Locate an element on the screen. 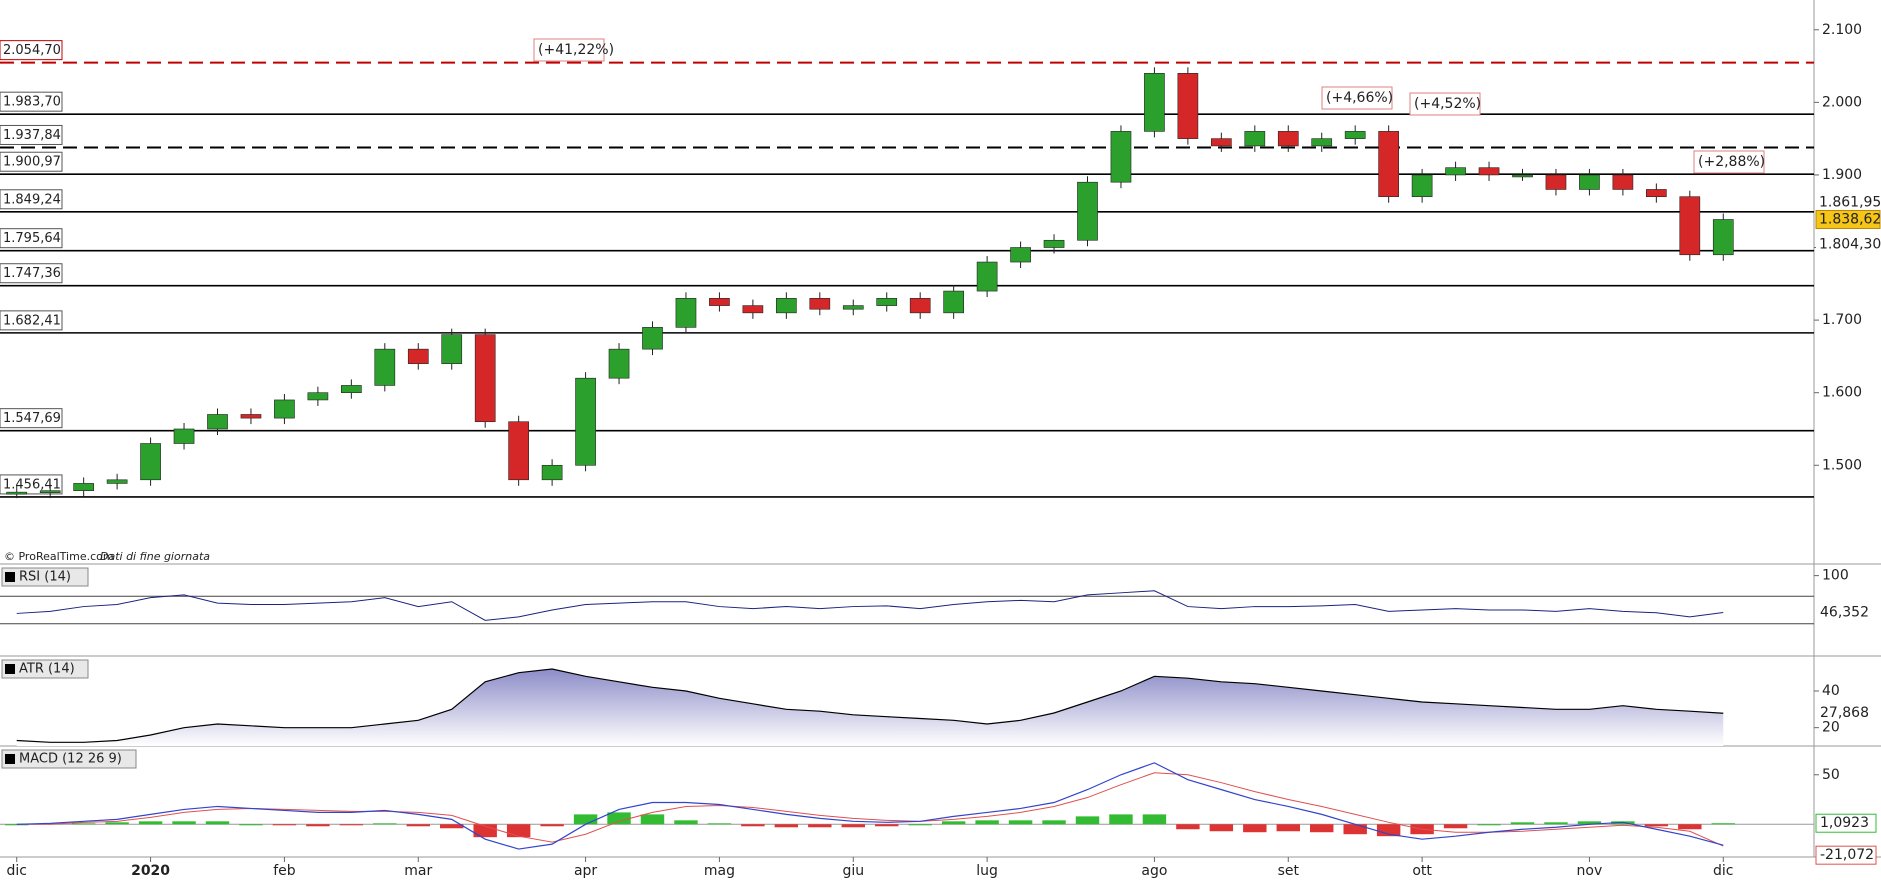  macd-line is located at coordinates (870, 806).